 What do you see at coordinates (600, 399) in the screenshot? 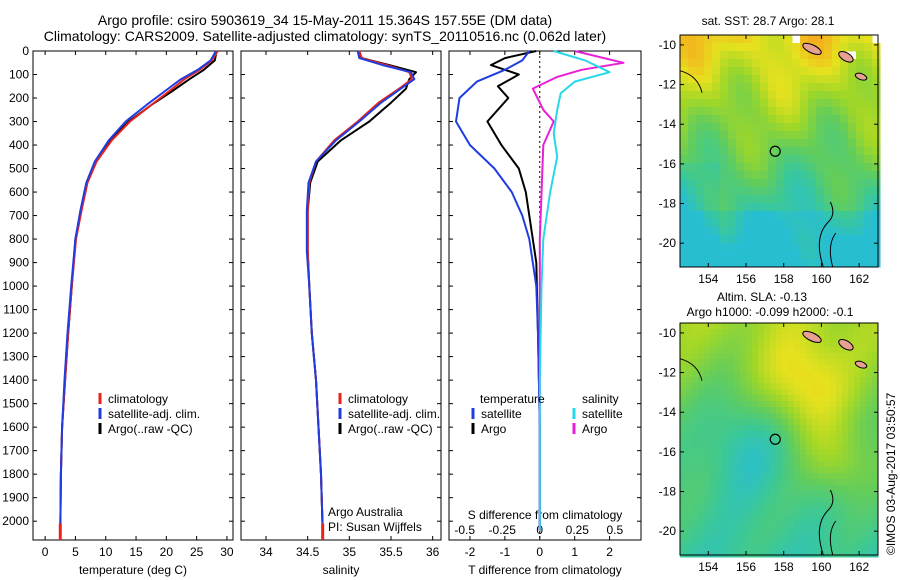
I see `legend-title: salinity` at bounding box center [600, 399].